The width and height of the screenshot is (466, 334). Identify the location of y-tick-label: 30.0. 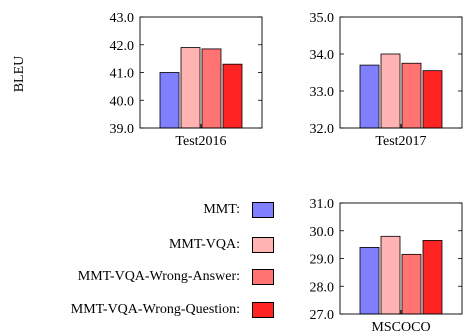
(322, 232).